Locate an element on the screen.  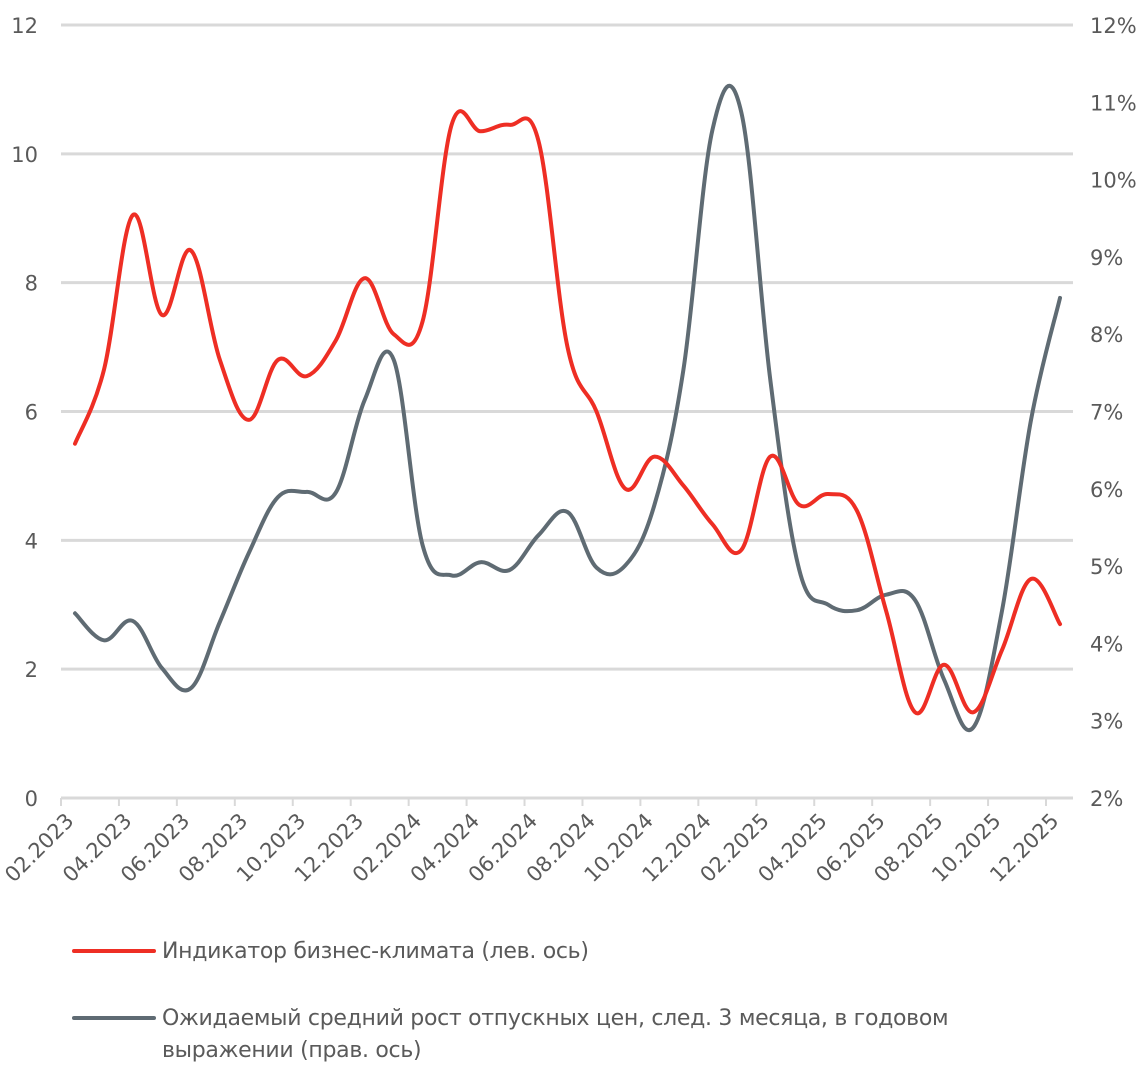
legend-item-business-climate: Индикатор бизнес-климата (лев. ось) is located at coordinates (577, 952).